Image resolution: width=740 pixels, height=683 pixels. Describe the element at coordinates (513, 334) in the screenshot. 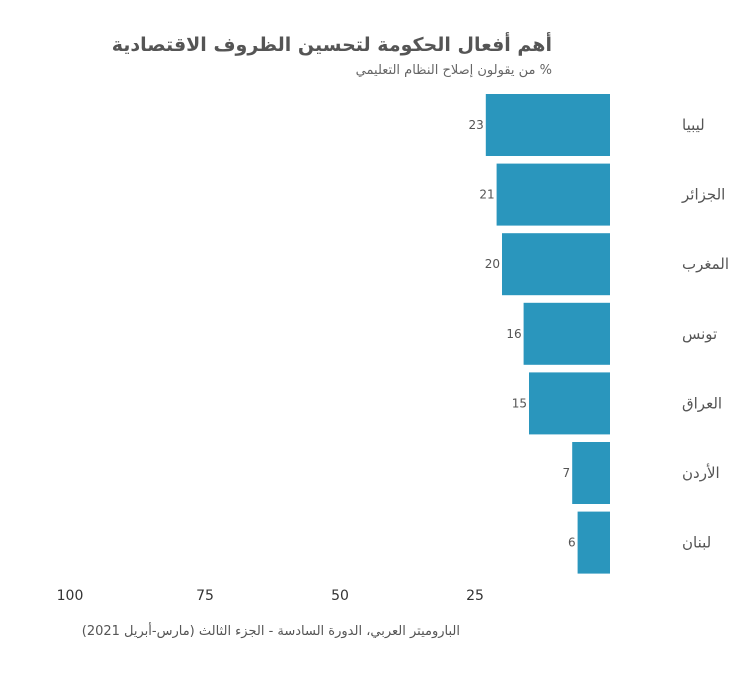

I see `value-label: 16` at that location.